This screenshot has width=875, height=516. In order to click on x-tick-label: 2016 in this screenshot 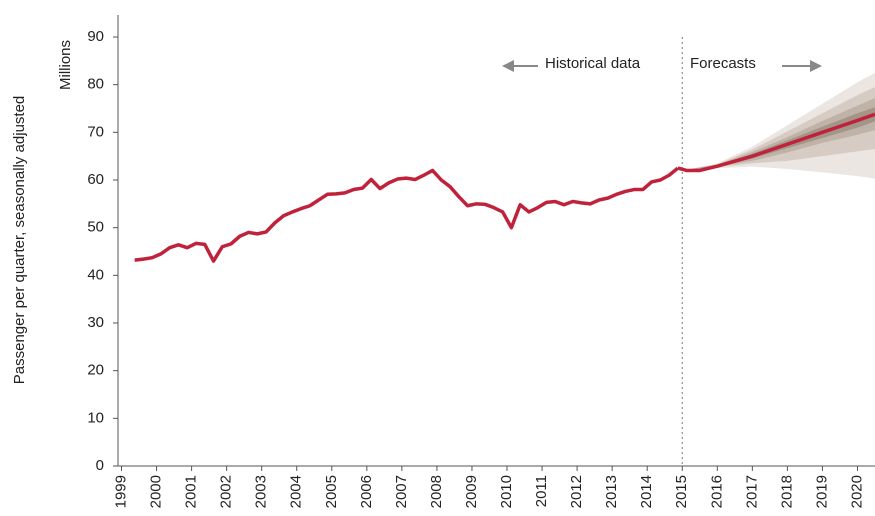, I will do `click(716, 491)`.